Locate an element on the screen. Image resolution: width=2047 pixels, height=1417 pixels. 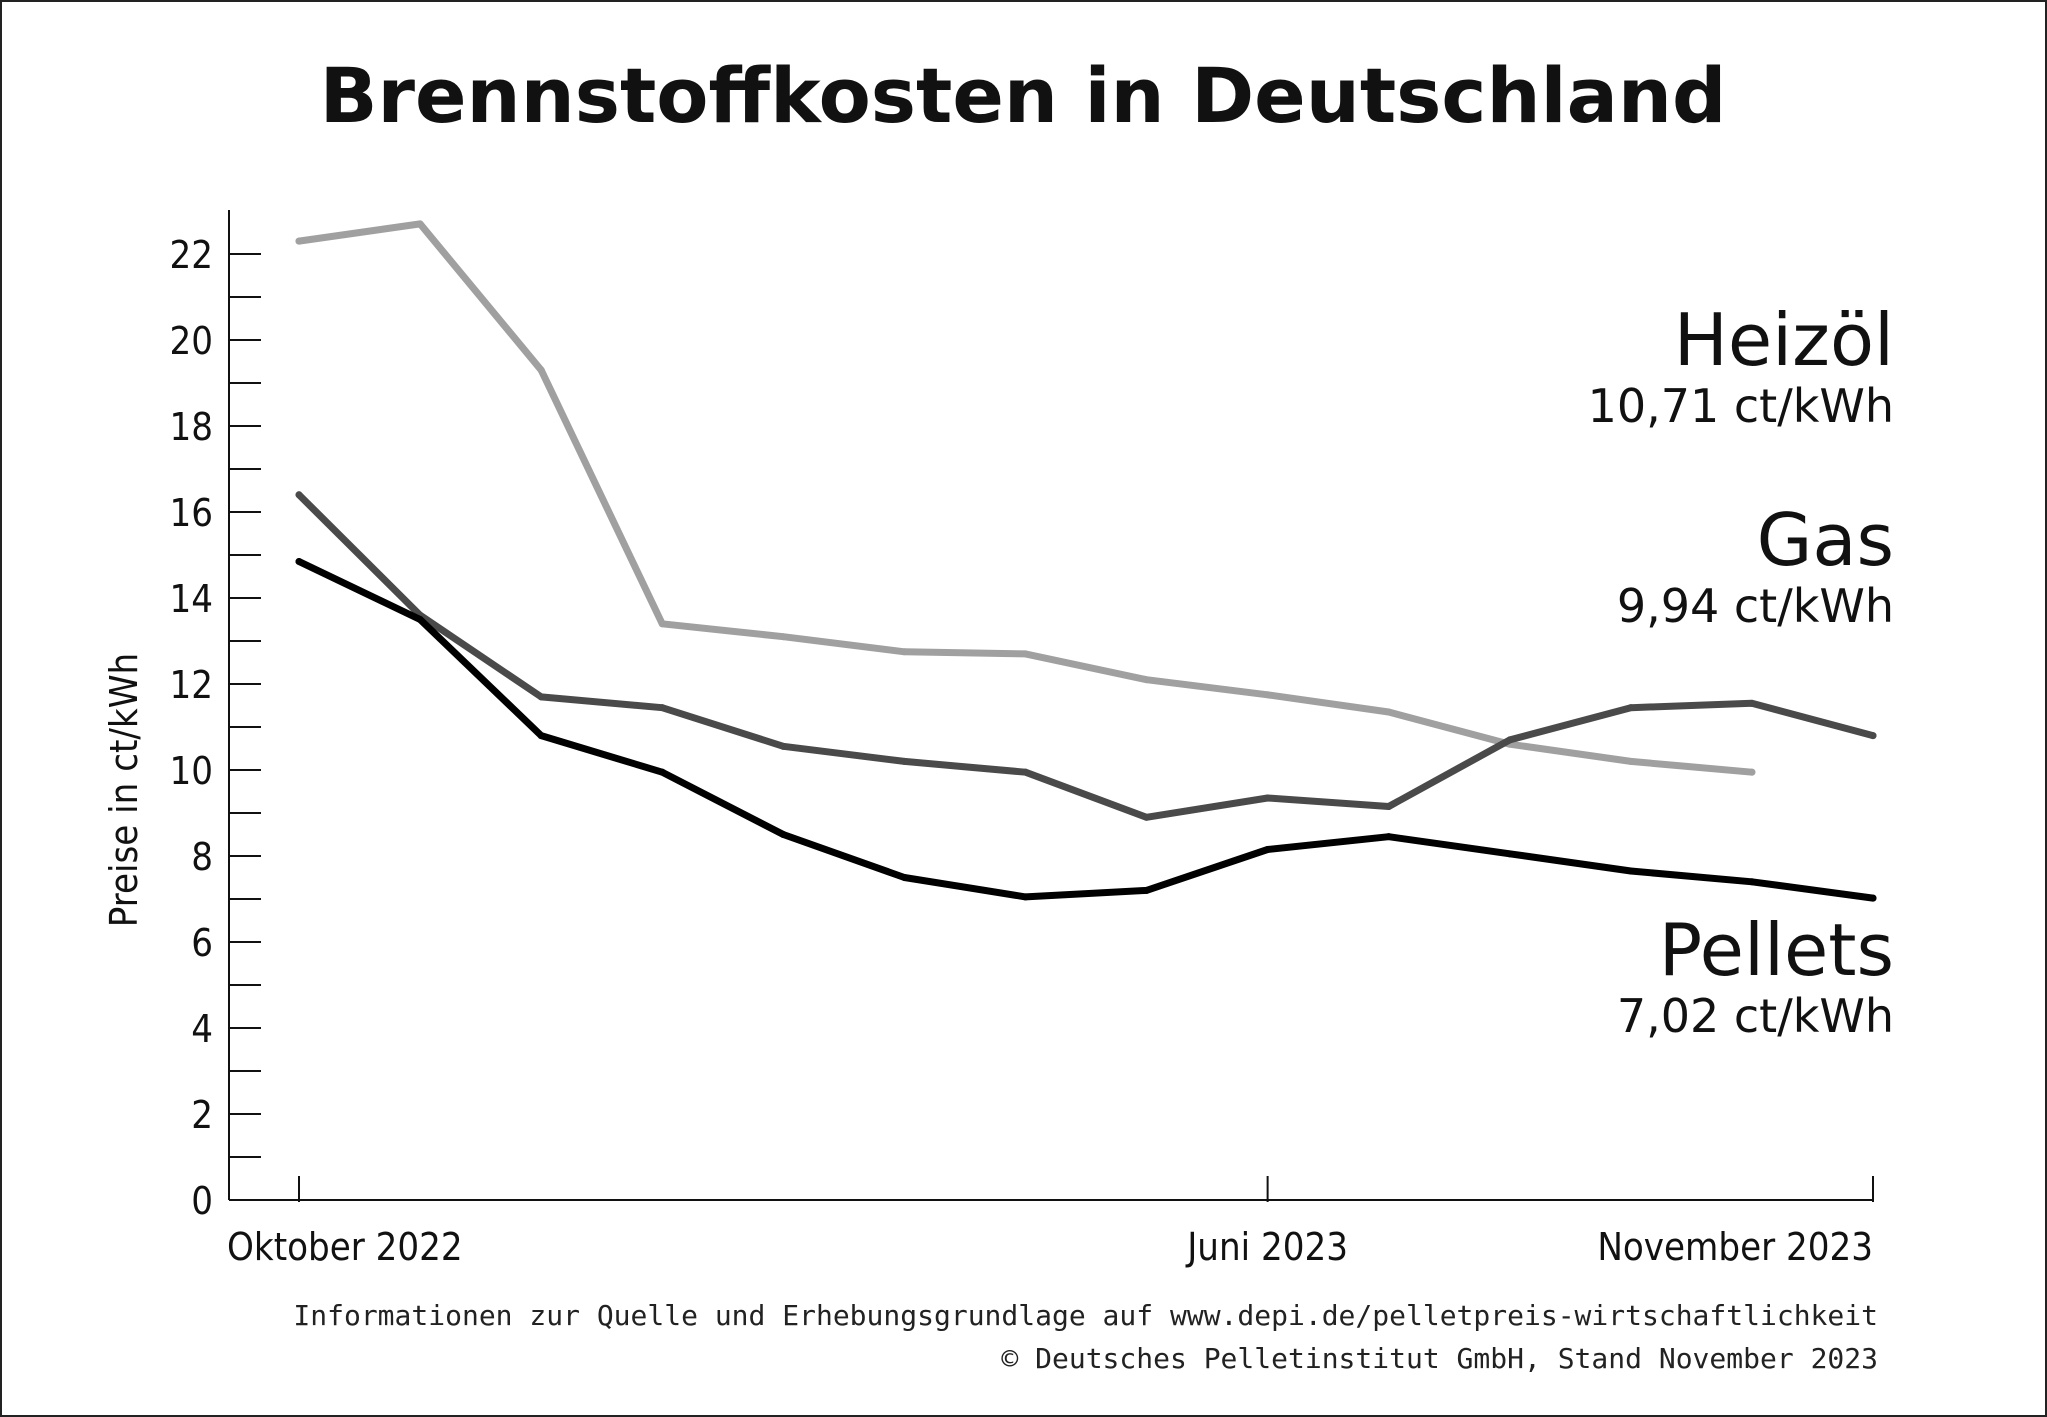
y-tick-label: 0 is located at coordinates (202, 1201).